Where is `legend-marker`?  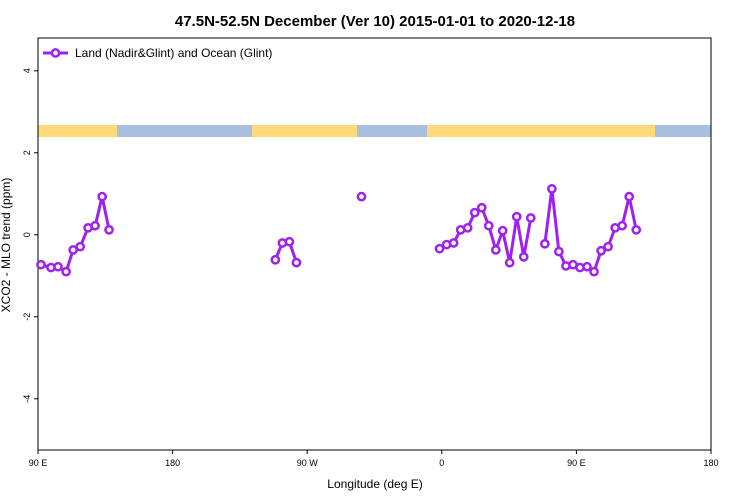 legend-marker is located at coordinates (55, 53).